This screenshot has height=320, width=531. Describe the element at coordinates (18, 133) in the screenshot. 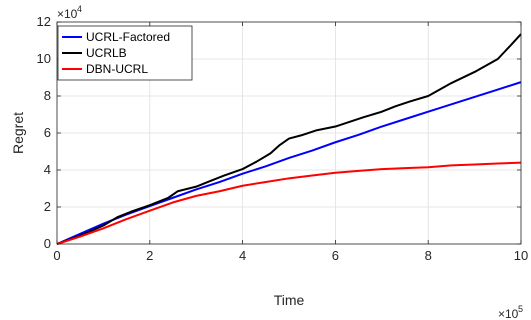

I see `y-axis-label: Regret` at that location.